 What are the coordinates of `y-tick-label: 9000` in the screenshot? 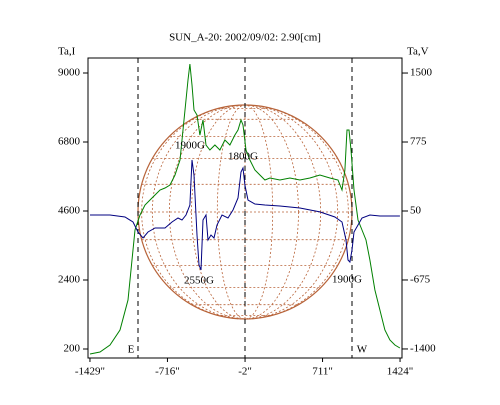 It's located at (69, 73).